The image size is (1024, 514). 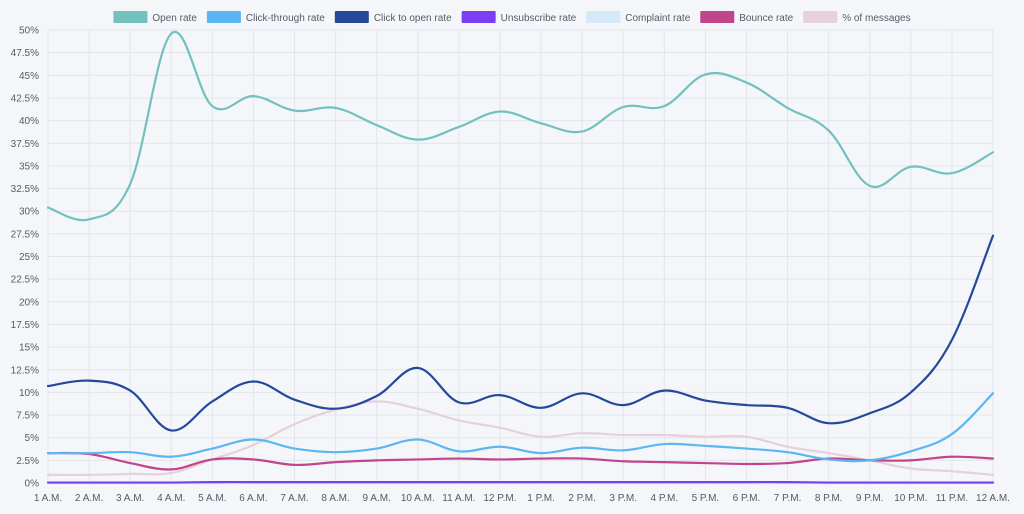 I want to click on series-line-bounce-rate, so click(x=520, y=461).